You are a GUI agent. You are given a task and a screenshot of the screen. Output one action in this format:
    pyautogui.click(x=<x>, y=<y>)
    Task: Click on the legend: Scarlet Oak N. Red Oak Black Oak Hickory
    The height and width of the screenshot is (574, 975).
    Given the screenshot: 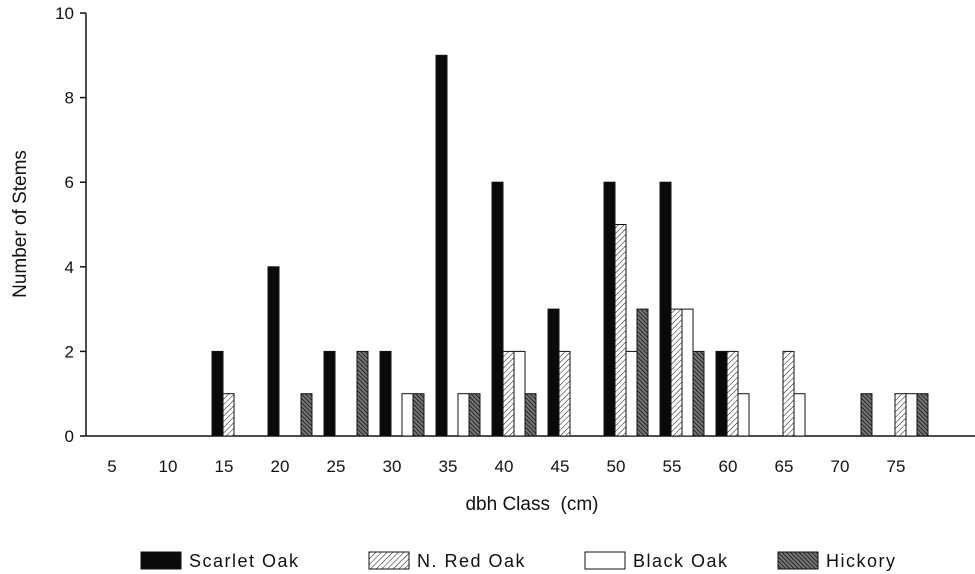 What is the action you would take?
    pyautogui.click(x=518, y=561)
    